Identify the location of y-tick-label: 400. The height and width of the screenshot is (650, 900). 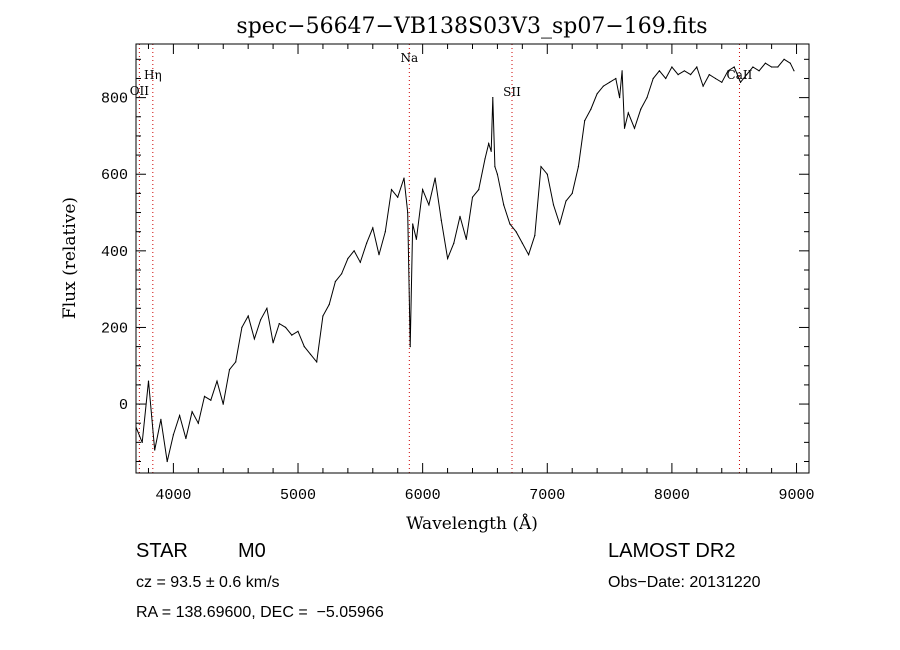
(114, 252).